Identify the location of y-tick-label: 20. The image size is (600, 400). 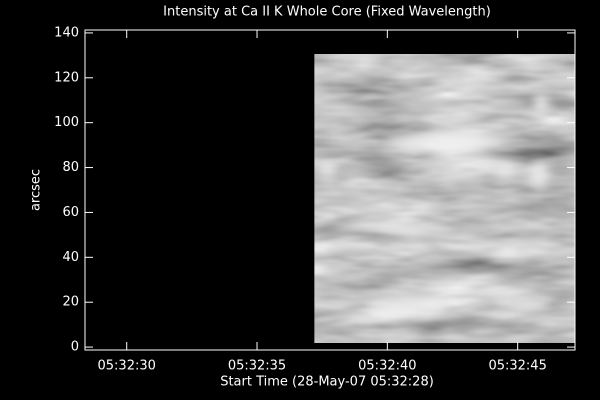
(70, 302).